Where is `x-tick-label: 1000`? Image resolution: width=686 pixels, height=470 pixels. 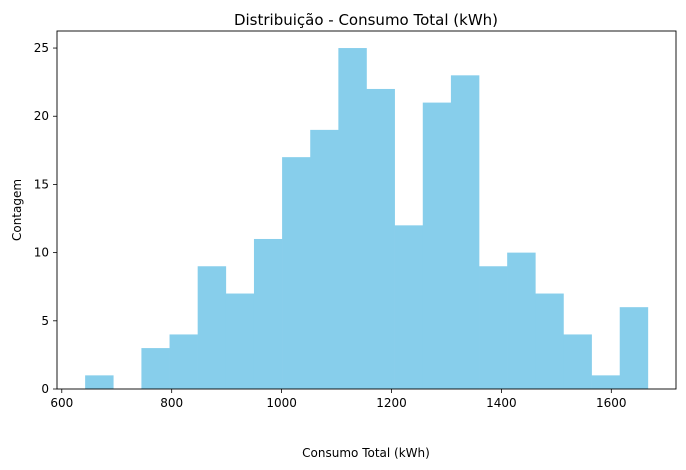 x-tick-label: 1000 is located at coordinates (281, 403).